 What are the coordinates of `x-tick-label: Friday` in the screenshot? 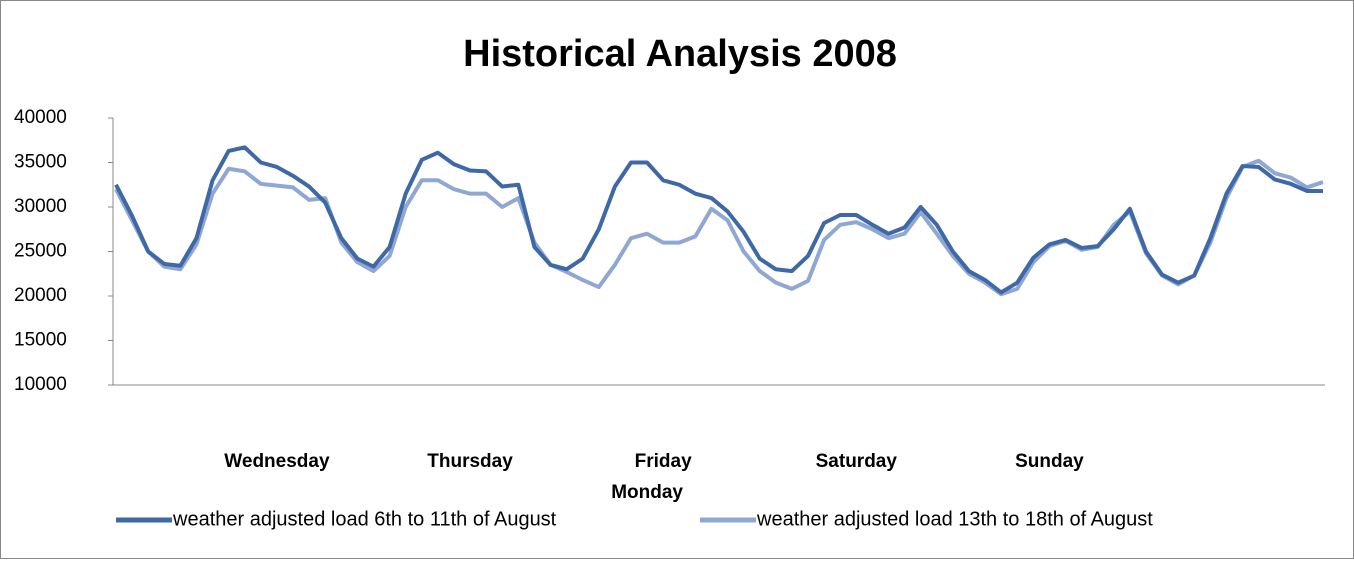 It's located at (663, 461).